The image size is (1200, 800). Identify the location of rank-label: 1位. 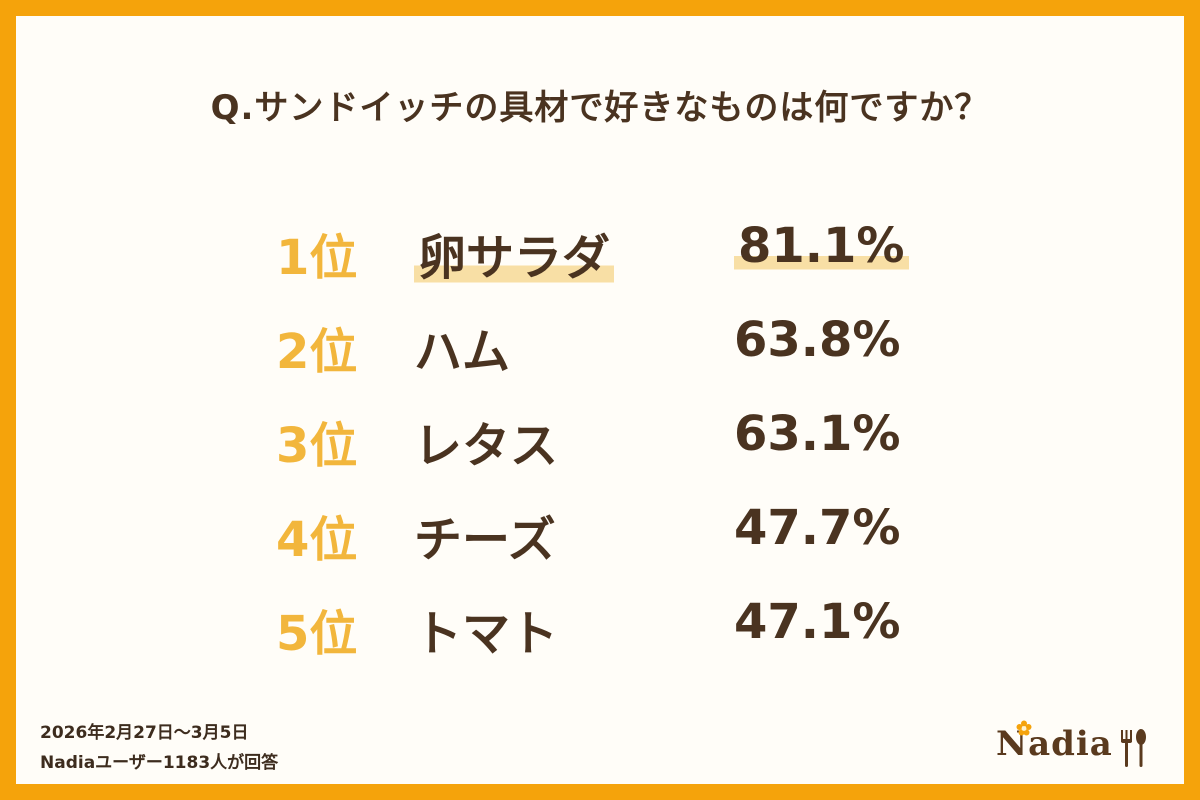
(317, 258).